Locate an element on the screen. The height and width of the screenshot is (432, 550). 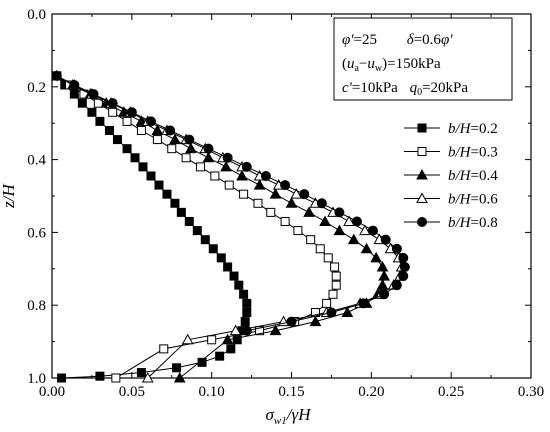
annotation-box is located at coordinates (423, 59).